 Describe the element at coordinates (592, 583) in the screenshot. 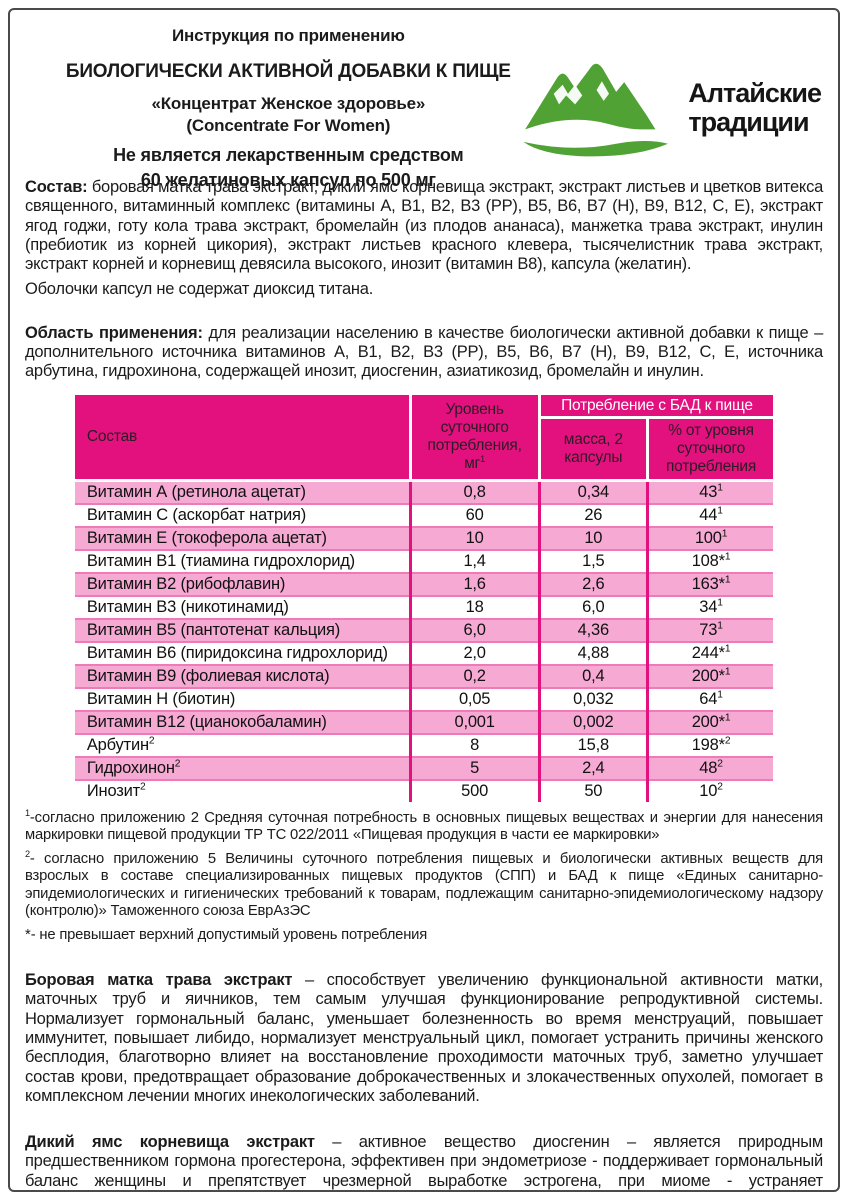

I see `mass-value: 2,6` at that location.